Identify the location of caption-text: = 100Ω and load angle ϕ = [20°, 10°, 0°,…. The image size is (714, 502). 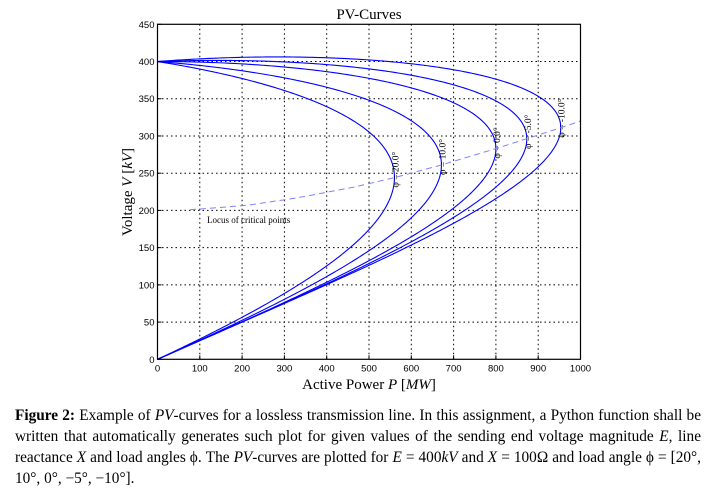
(358, 468).